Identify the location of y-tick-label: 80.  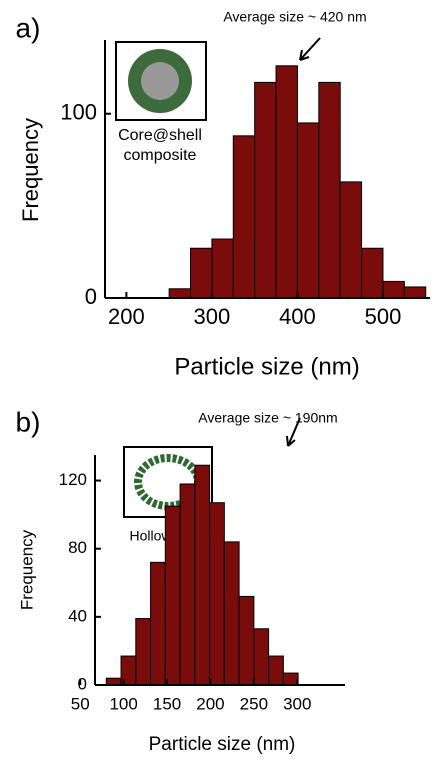
(77, 547).